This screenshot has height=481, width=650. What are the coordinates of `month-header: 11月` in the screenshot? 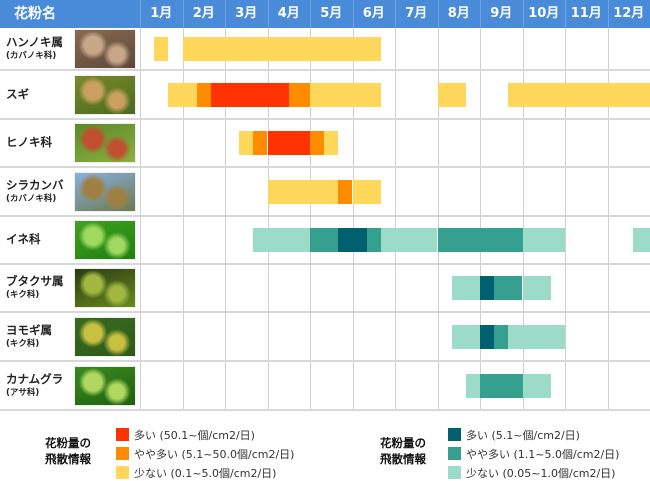 It's located at (586, 14).